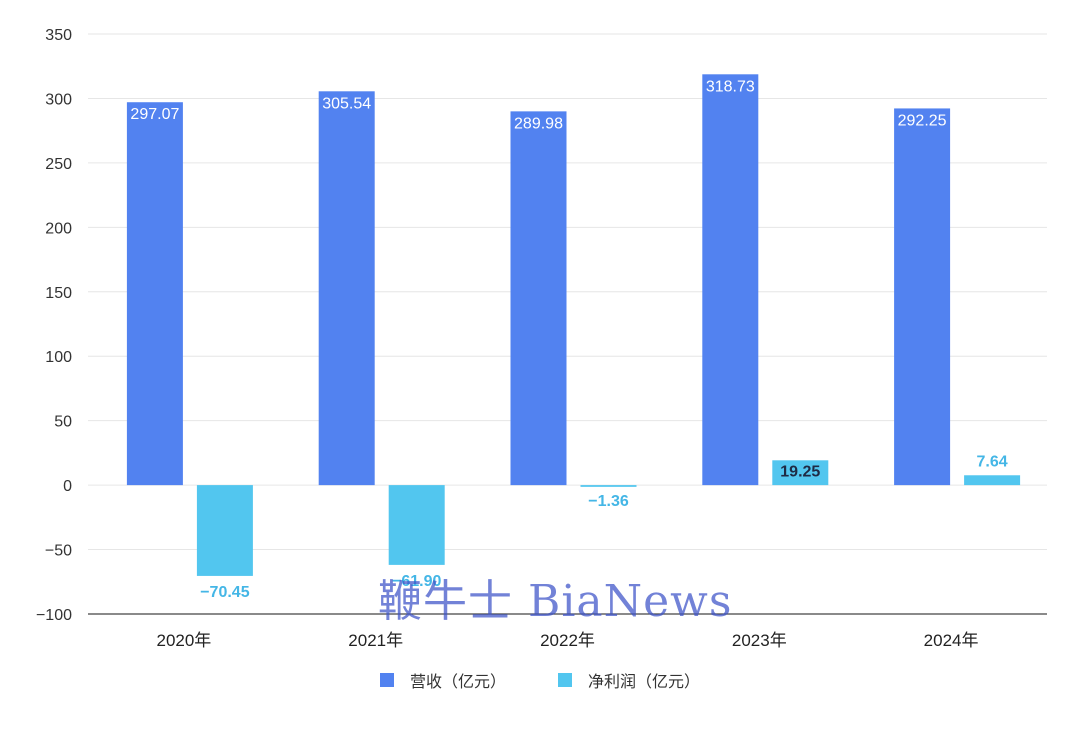 This screenshot has width=1080, height=739. Describe the element at coordinates (730, 86) in the screenshot. I see `revenue-data-label: 318.73` at that location.